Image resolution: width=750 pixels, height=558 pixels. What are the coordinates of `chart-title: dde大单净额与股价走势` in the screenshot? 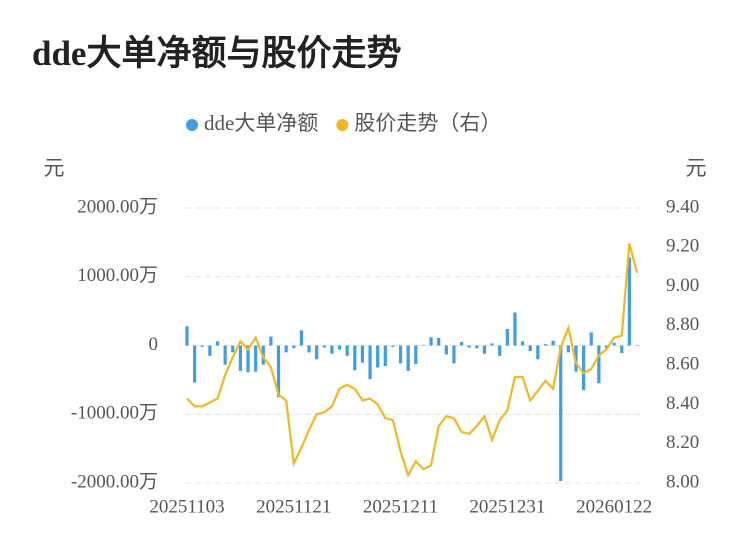 It's located at (216, 53).